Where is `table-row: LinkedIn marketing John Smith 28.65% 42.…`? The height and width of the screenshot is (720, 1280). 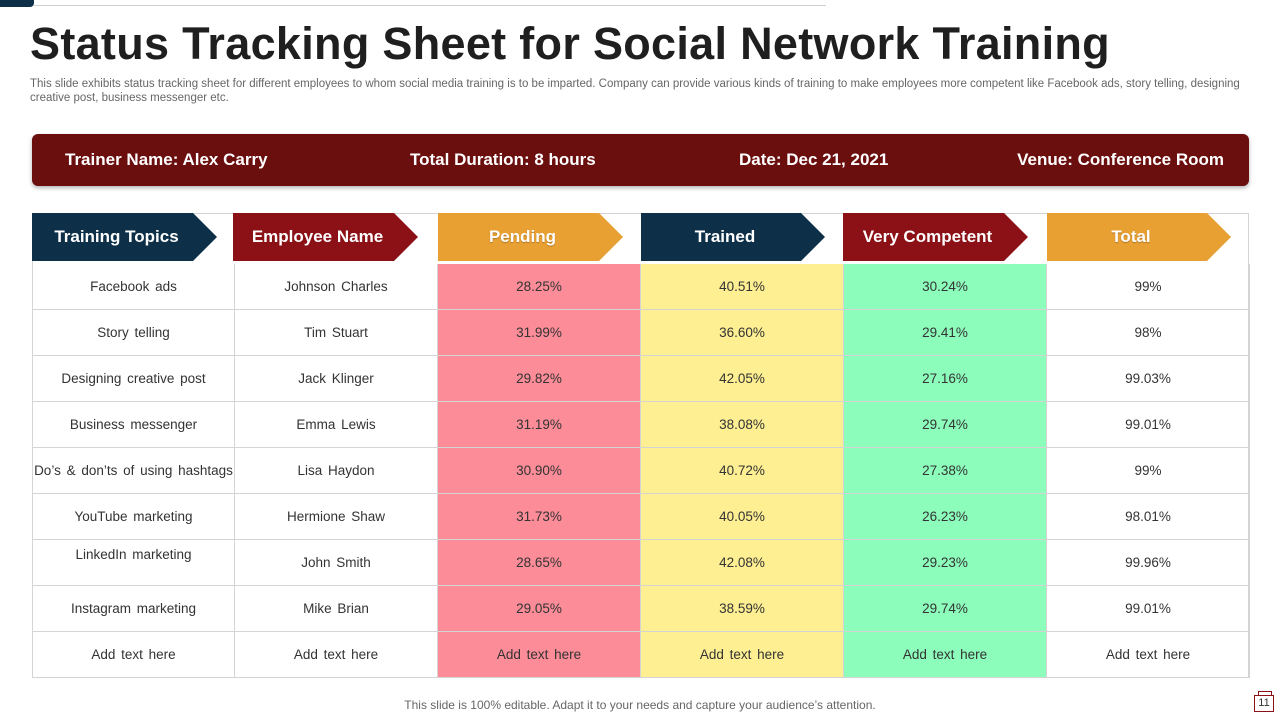
table-row: LinkedIn marketing John Smith 28.65% 42.… is located at coordinates (641, 563).